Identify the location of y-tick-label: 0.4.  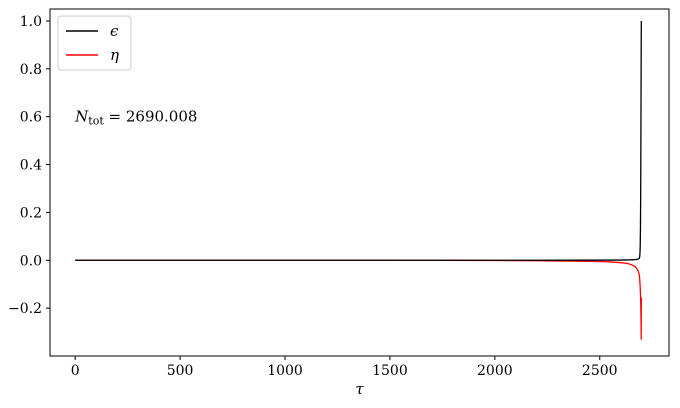
(31, 166).